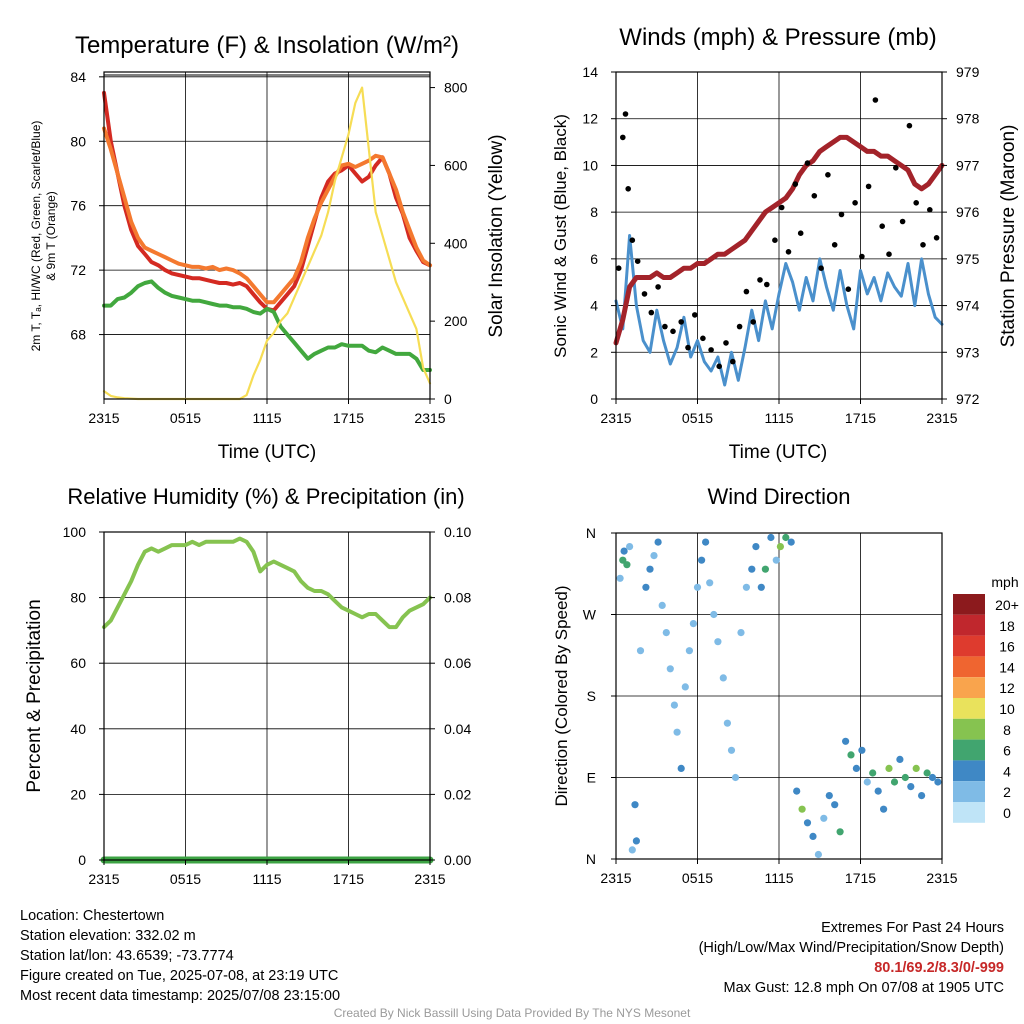 The height and width of the screenshot is (1024, 1024). What do you see at coordinates (939, 968) in the screenshot?
I see `extremes-values: 80.1/69.2/8.3/0/-999` at bounding box center [939, 968].